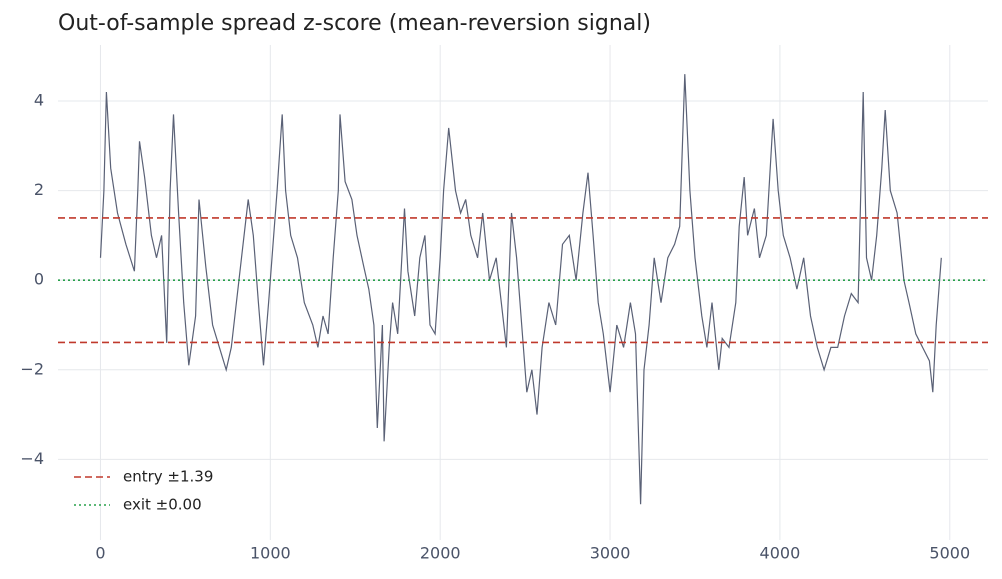 The width and height of the screenshot is (1002, 579). What do you see at coordinates (32, 458) in the screenshot?
I see `y-tick-label: −4` at bounding box center [32, 458].